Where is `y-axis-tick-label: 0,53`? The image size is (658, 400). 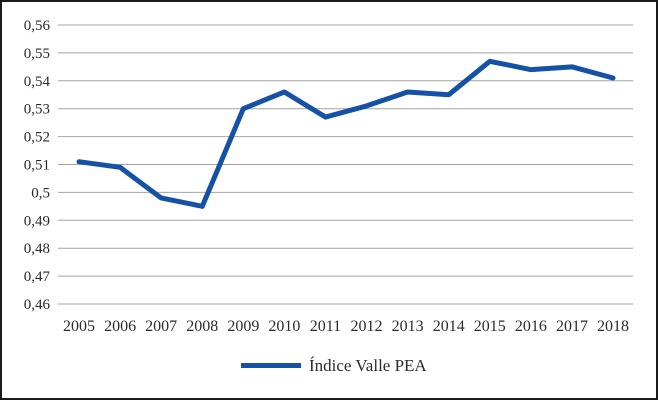
y-axis-tick-label: 0,53 is located at coordinates (37, 110).